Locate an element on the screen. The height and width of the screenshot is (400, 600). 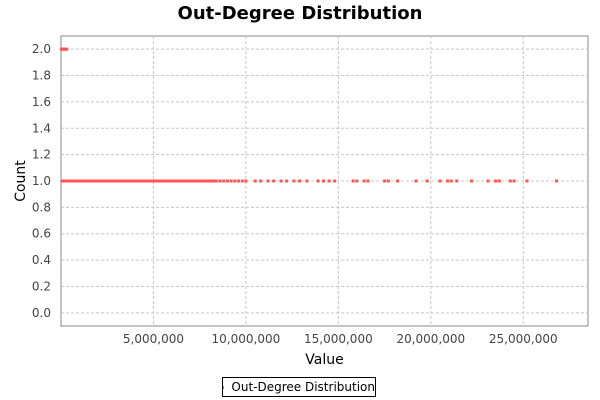
y-tick-label: 1.8 is located at coordinates (41, 76).